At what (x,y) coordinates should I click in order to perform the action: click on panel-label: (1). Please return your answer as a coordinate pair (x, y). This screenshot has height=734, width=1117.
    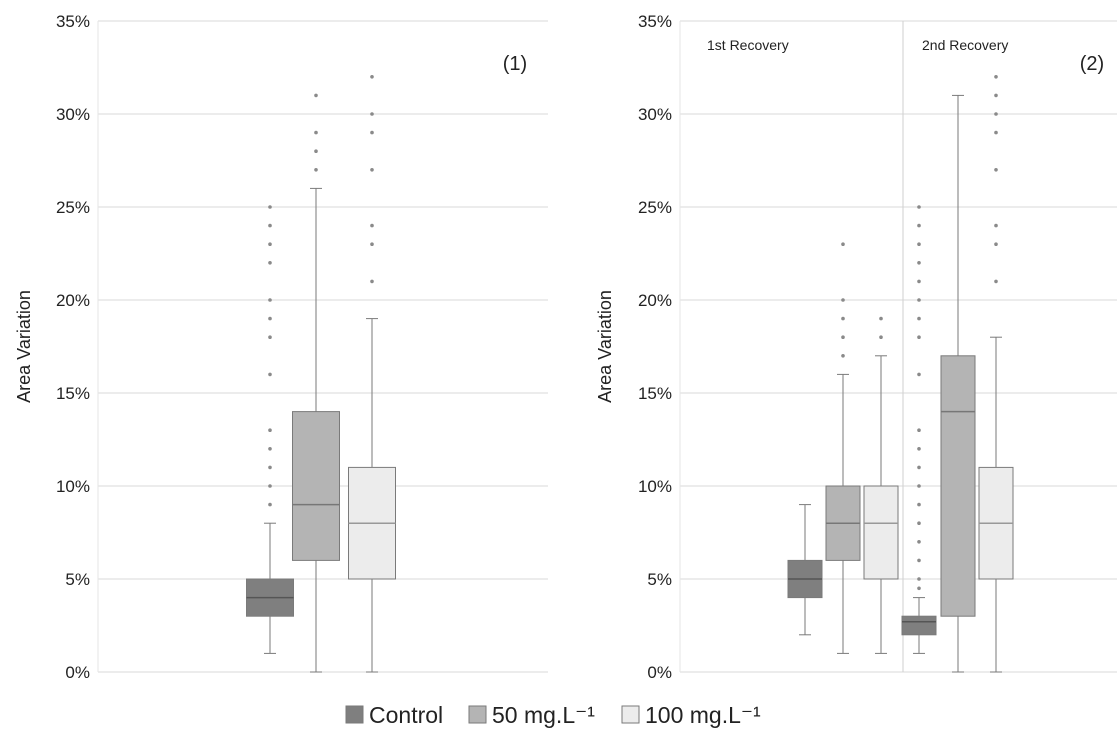
    Looking at the image, I should click on (515, 64).